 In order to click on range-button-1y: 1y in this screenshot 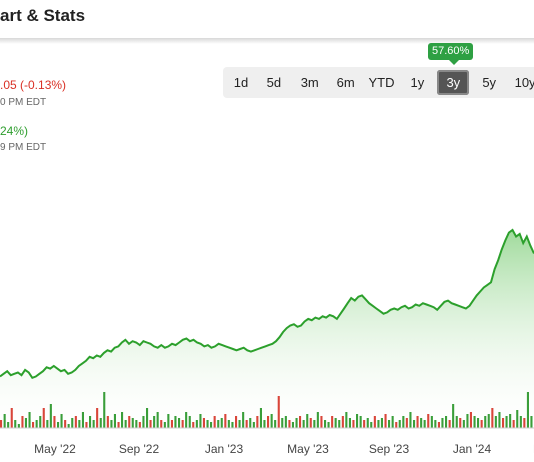, I will do `click(417, 82)`.